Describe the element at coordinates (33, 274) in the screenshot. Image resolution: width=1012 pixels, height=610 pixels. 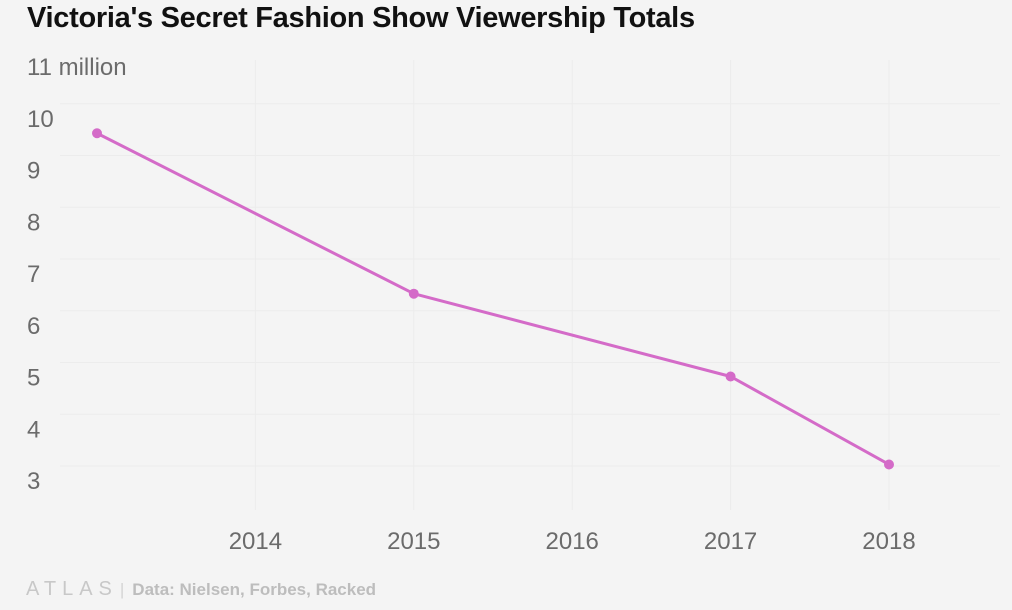
I see `y-tick-label: 7` at that location.